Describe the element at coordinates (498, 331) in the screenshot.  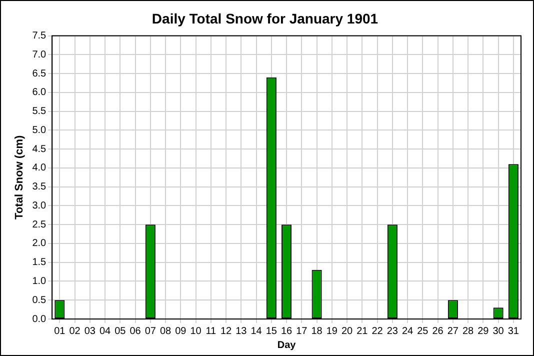
I see `x-tick-label: 30` at that location.